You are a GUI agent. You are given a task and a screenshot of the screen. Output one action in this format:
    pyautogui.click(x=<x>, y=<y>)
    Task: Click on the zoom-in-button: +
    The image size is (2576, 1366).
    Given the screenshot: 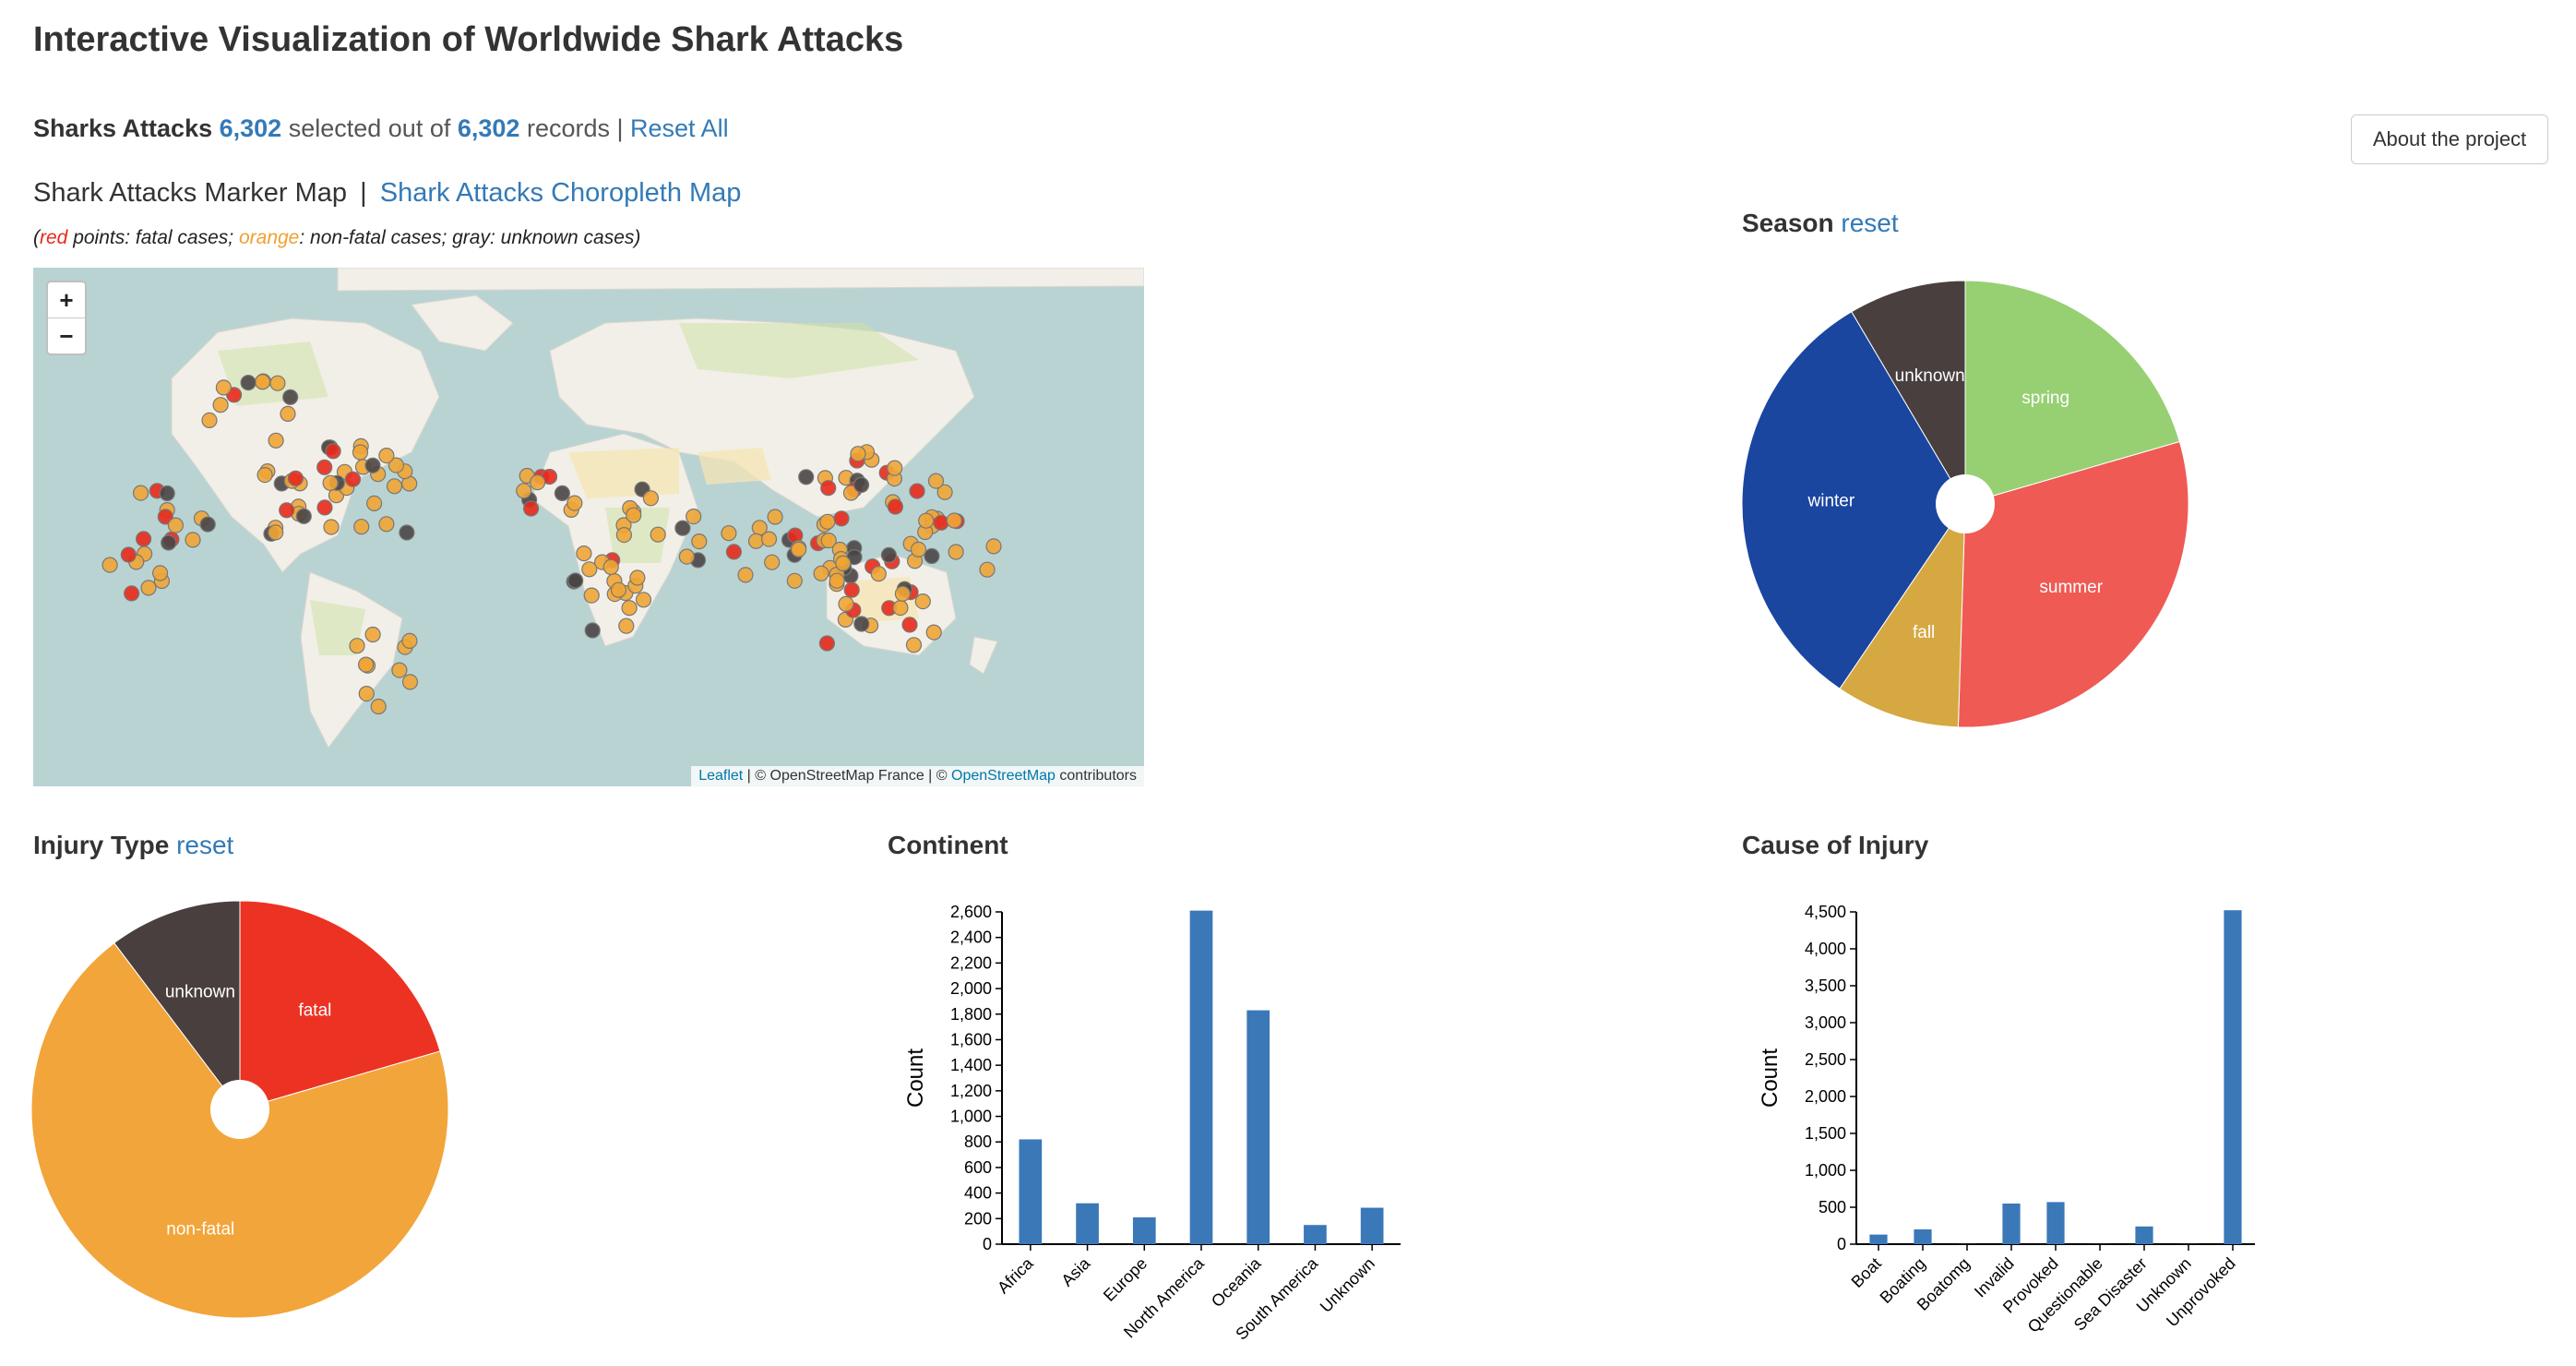 What is the action you would take?
    pyautogui.click(x=66, y=299)
    